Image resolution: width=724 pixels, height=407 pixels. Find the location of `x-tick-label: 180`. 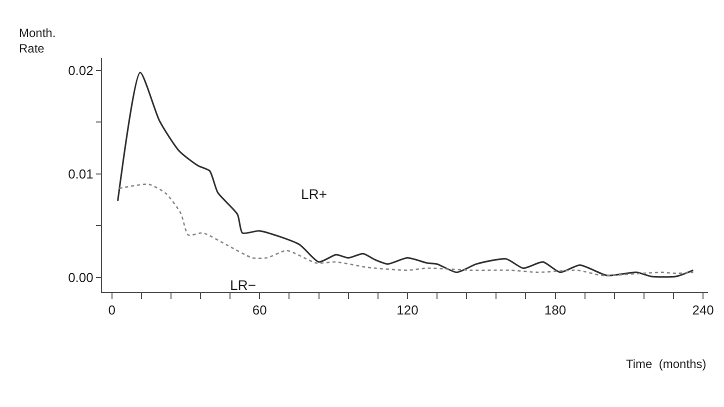

x-tick-label: 180 is located at coordinates (555, 310).